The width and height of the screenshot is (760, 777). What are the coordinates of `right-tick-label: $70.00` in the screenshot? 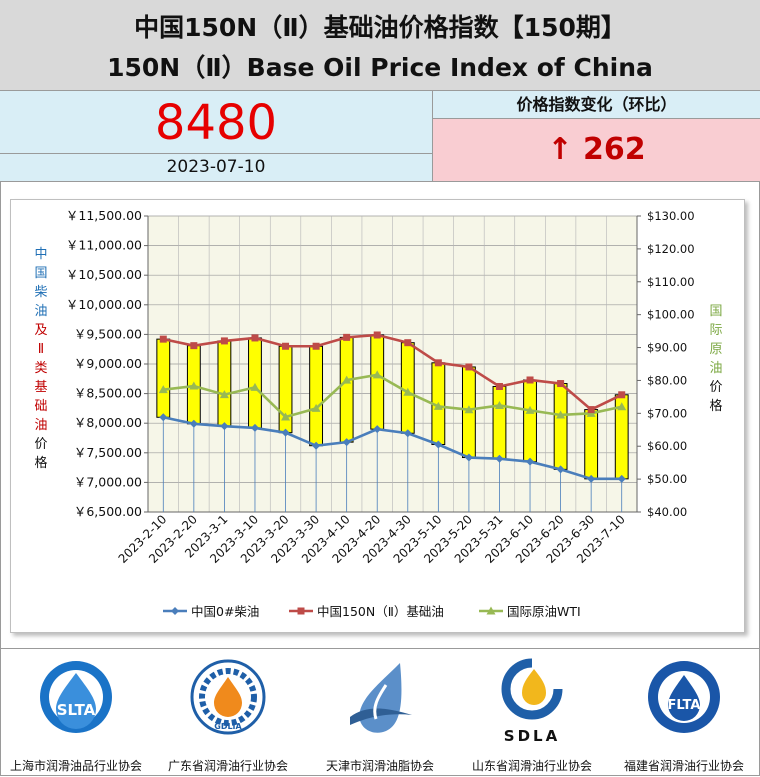 It's located at (667, 413).